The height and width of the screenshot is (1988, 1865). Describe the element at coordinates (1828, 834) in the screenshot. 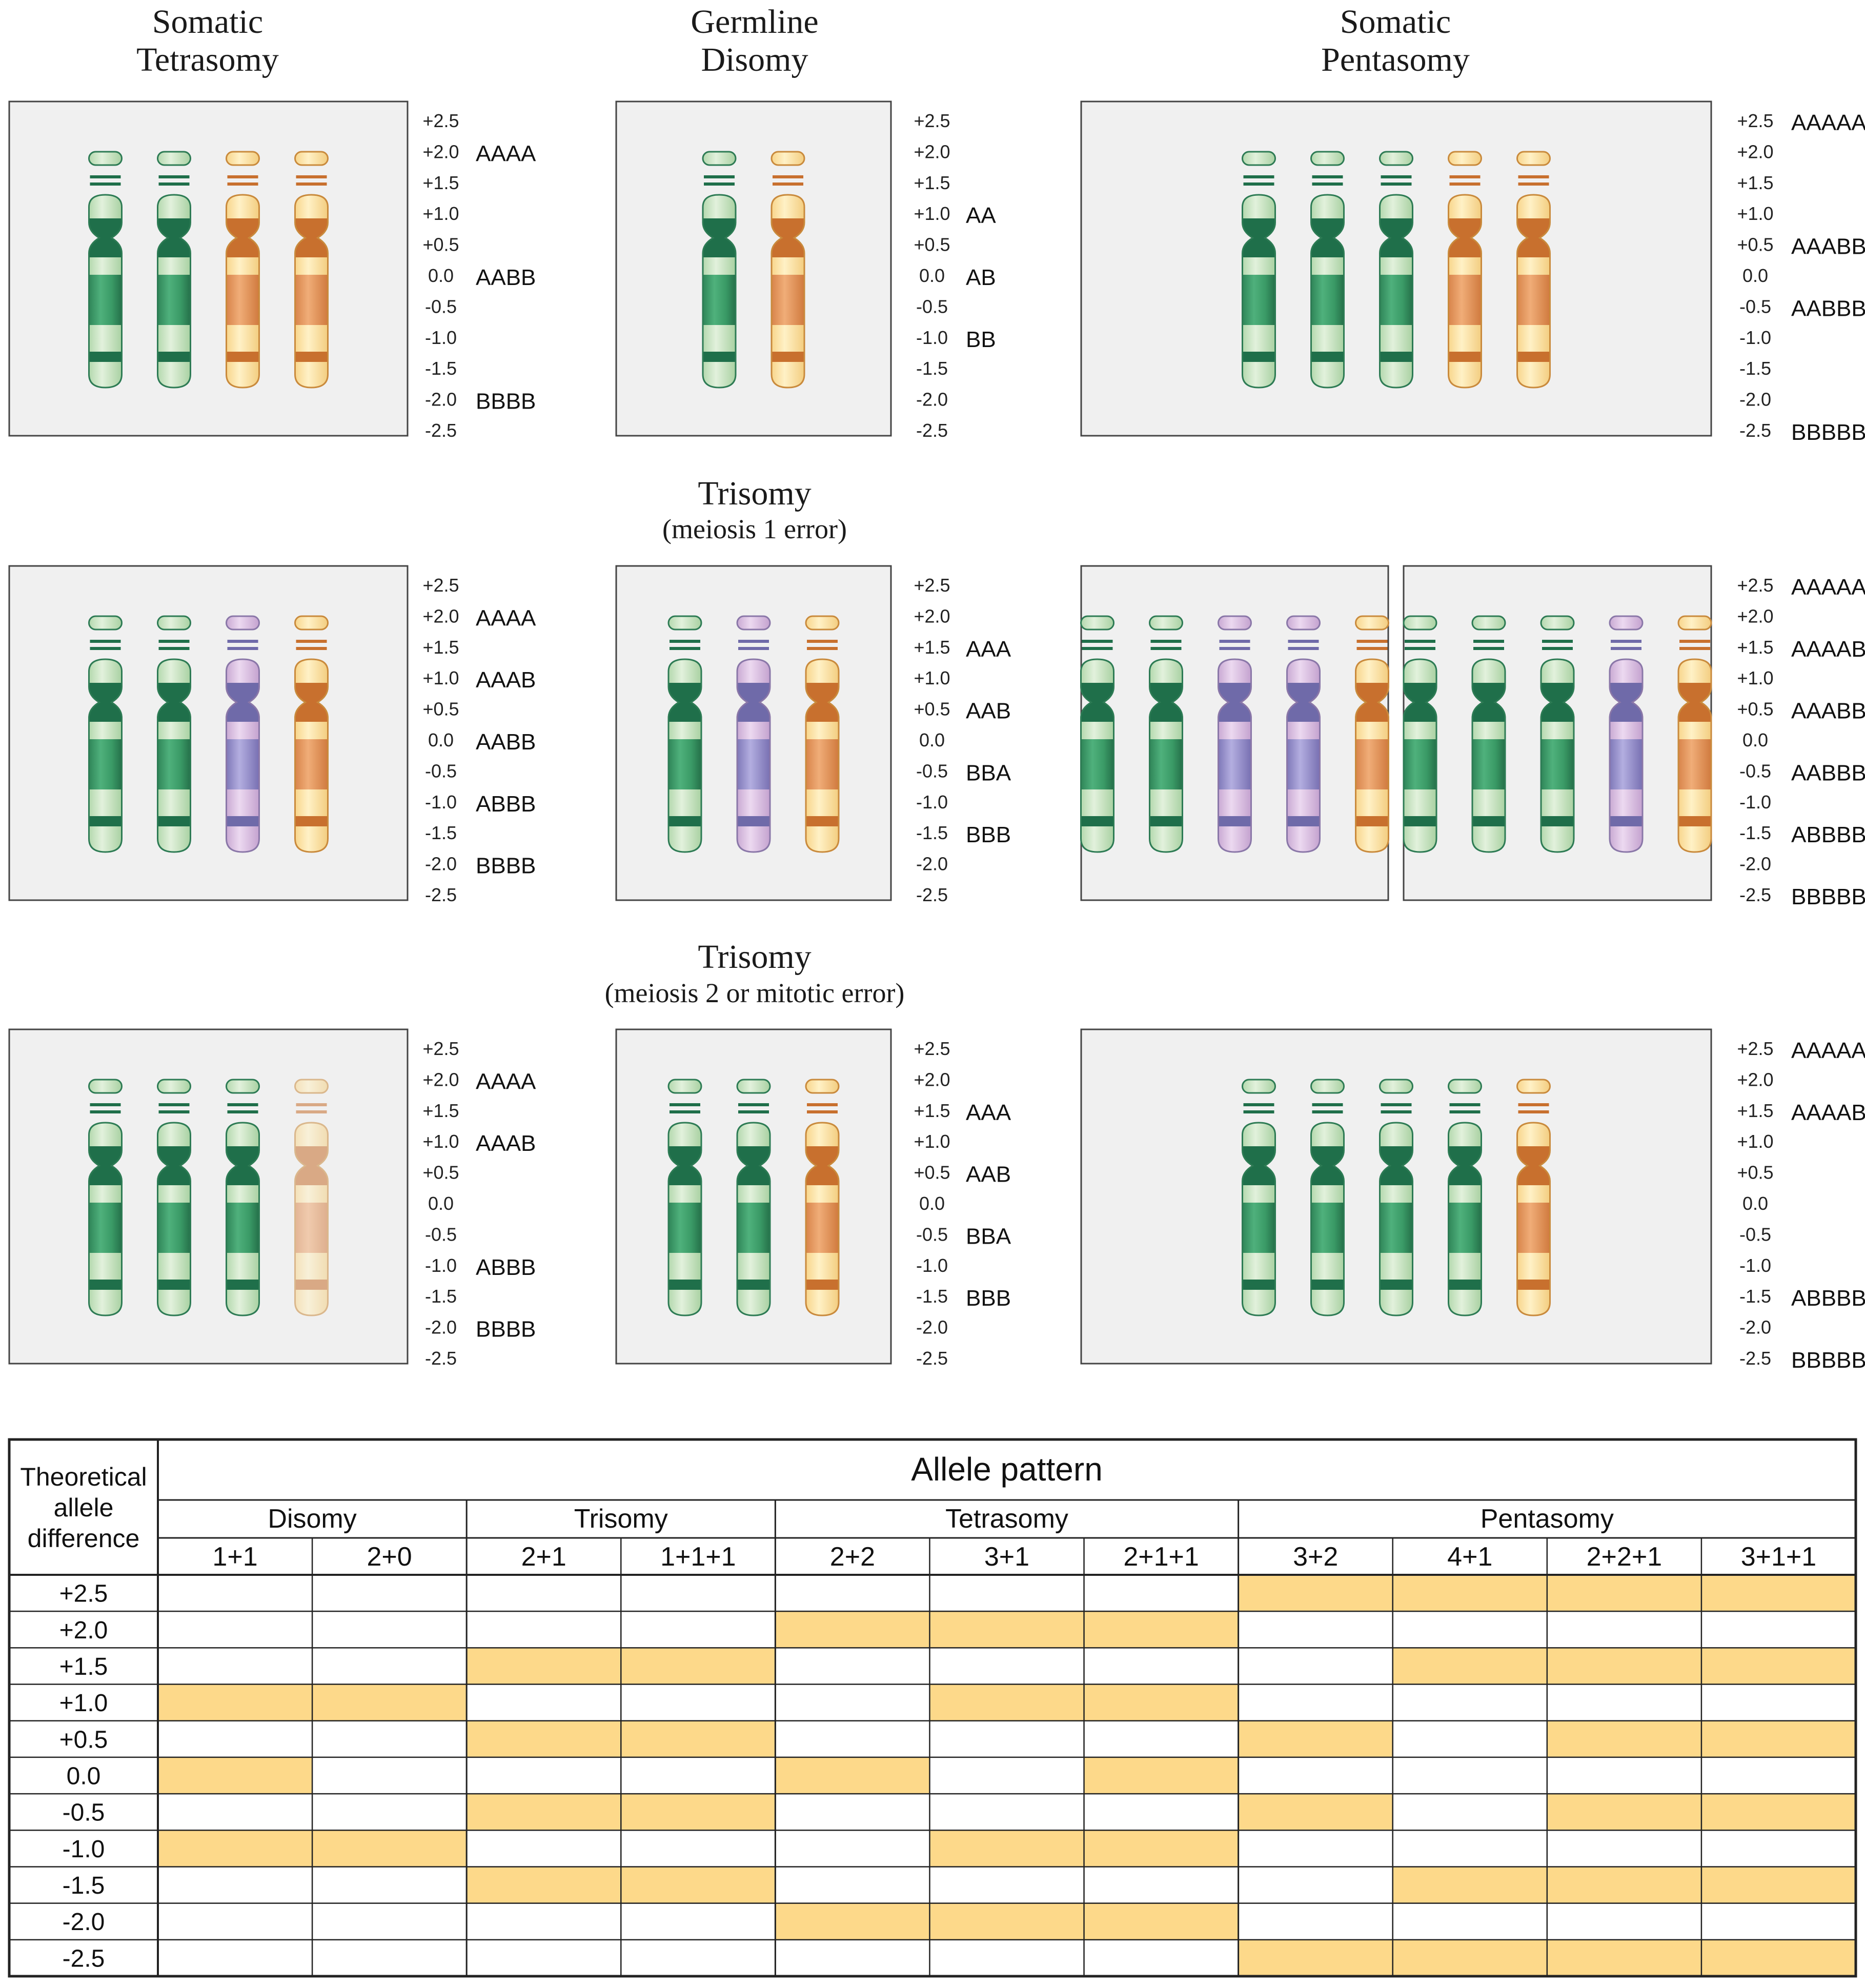

I see `genotype-label: ABBBB` at that location.